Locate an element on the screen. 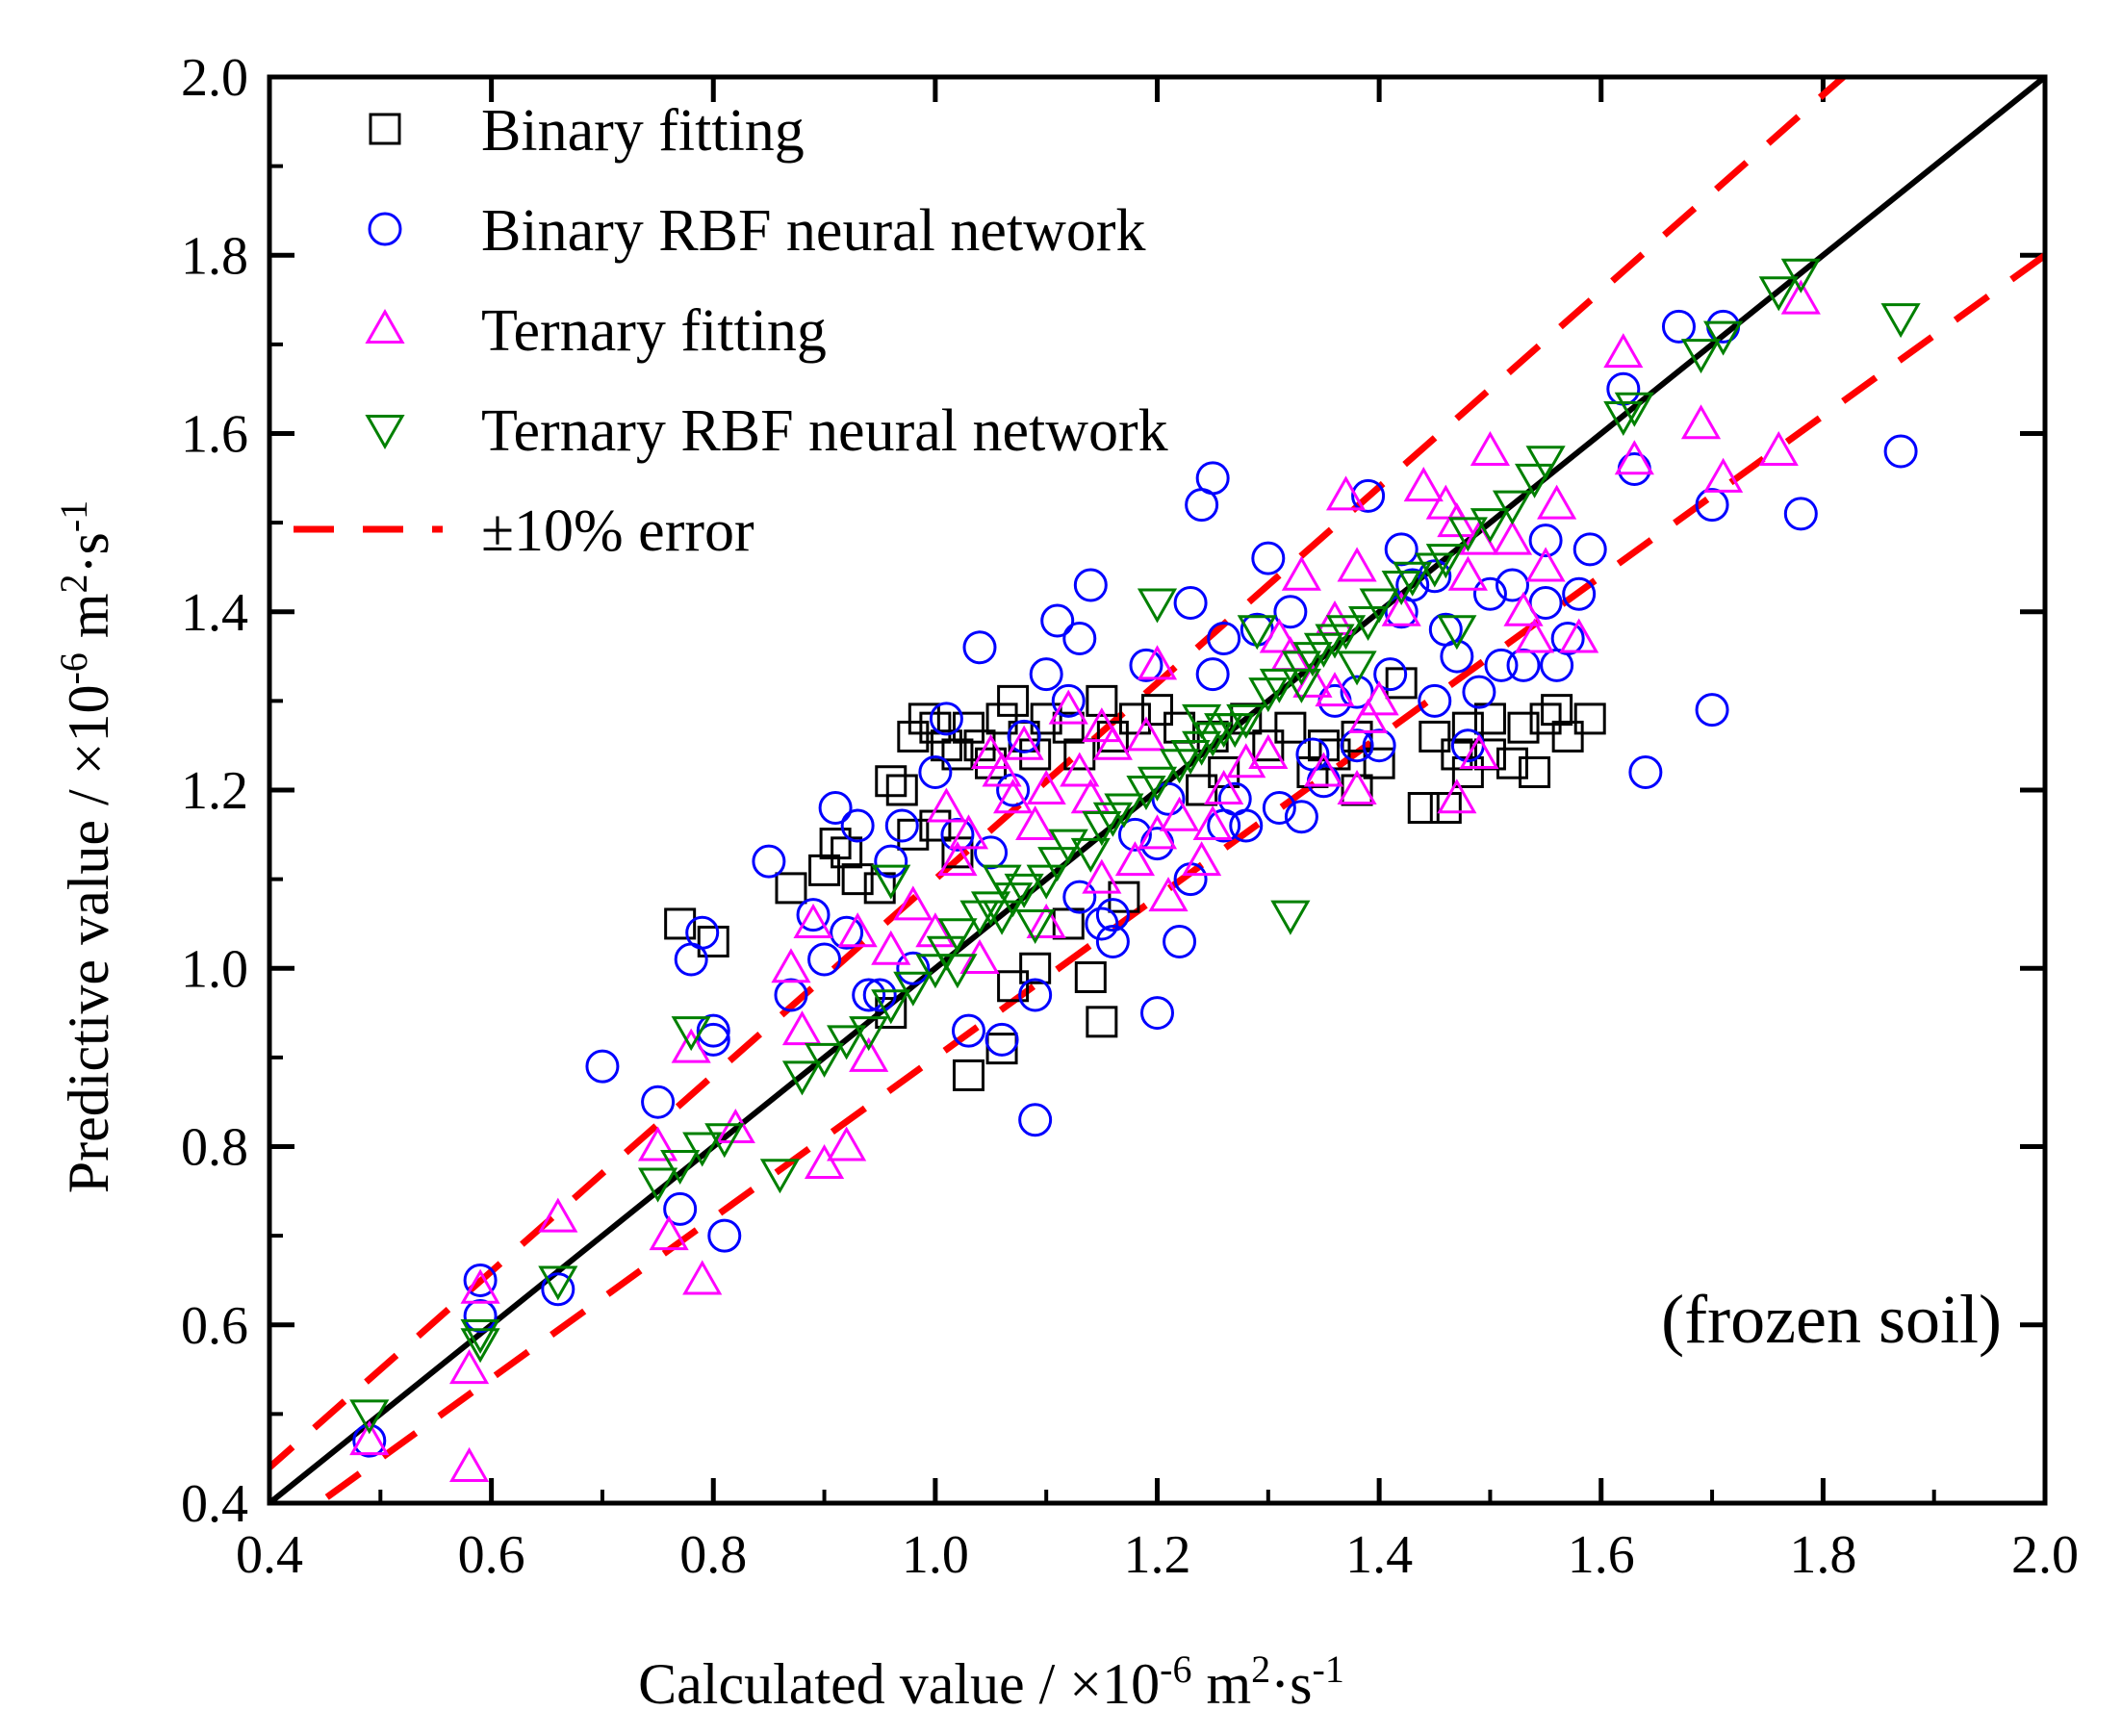  y-tick-label: 1.0 is located at coordinates (215, 969).